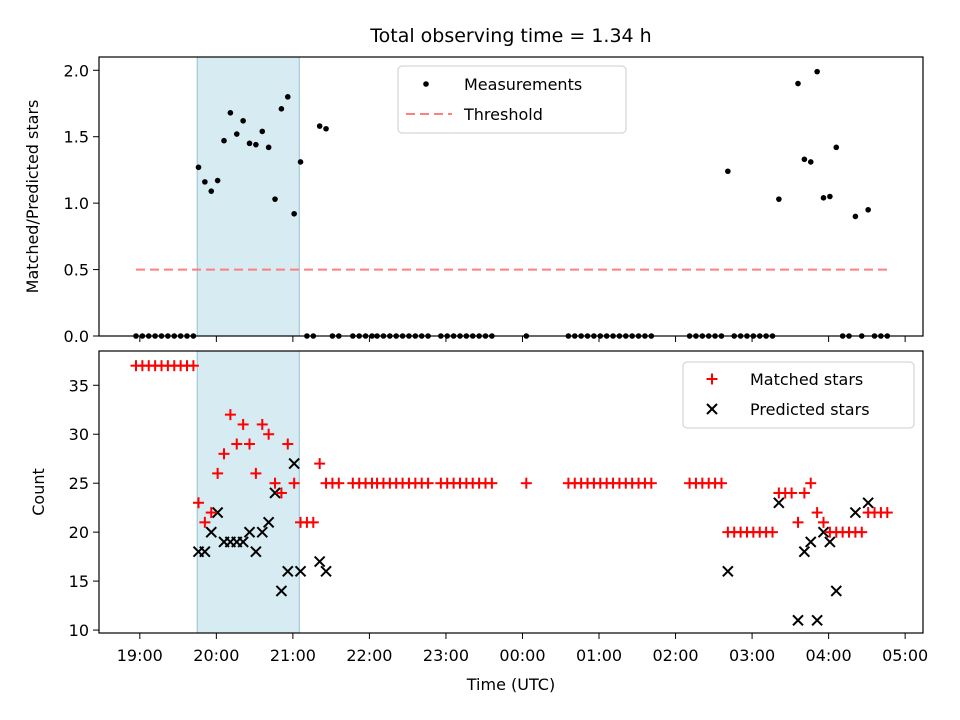 Image resolution: width=960 pixels, height=720 pixels. I want to click on bottom-ytick-label: 15, so click(79, 581).